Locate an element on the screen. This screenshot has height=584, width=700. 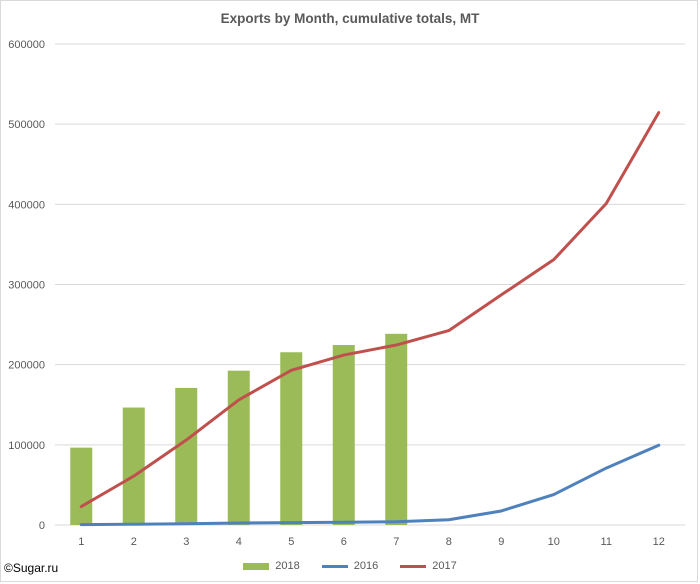
legend-label-2017: 2017 is located at coordinates (444, 566).